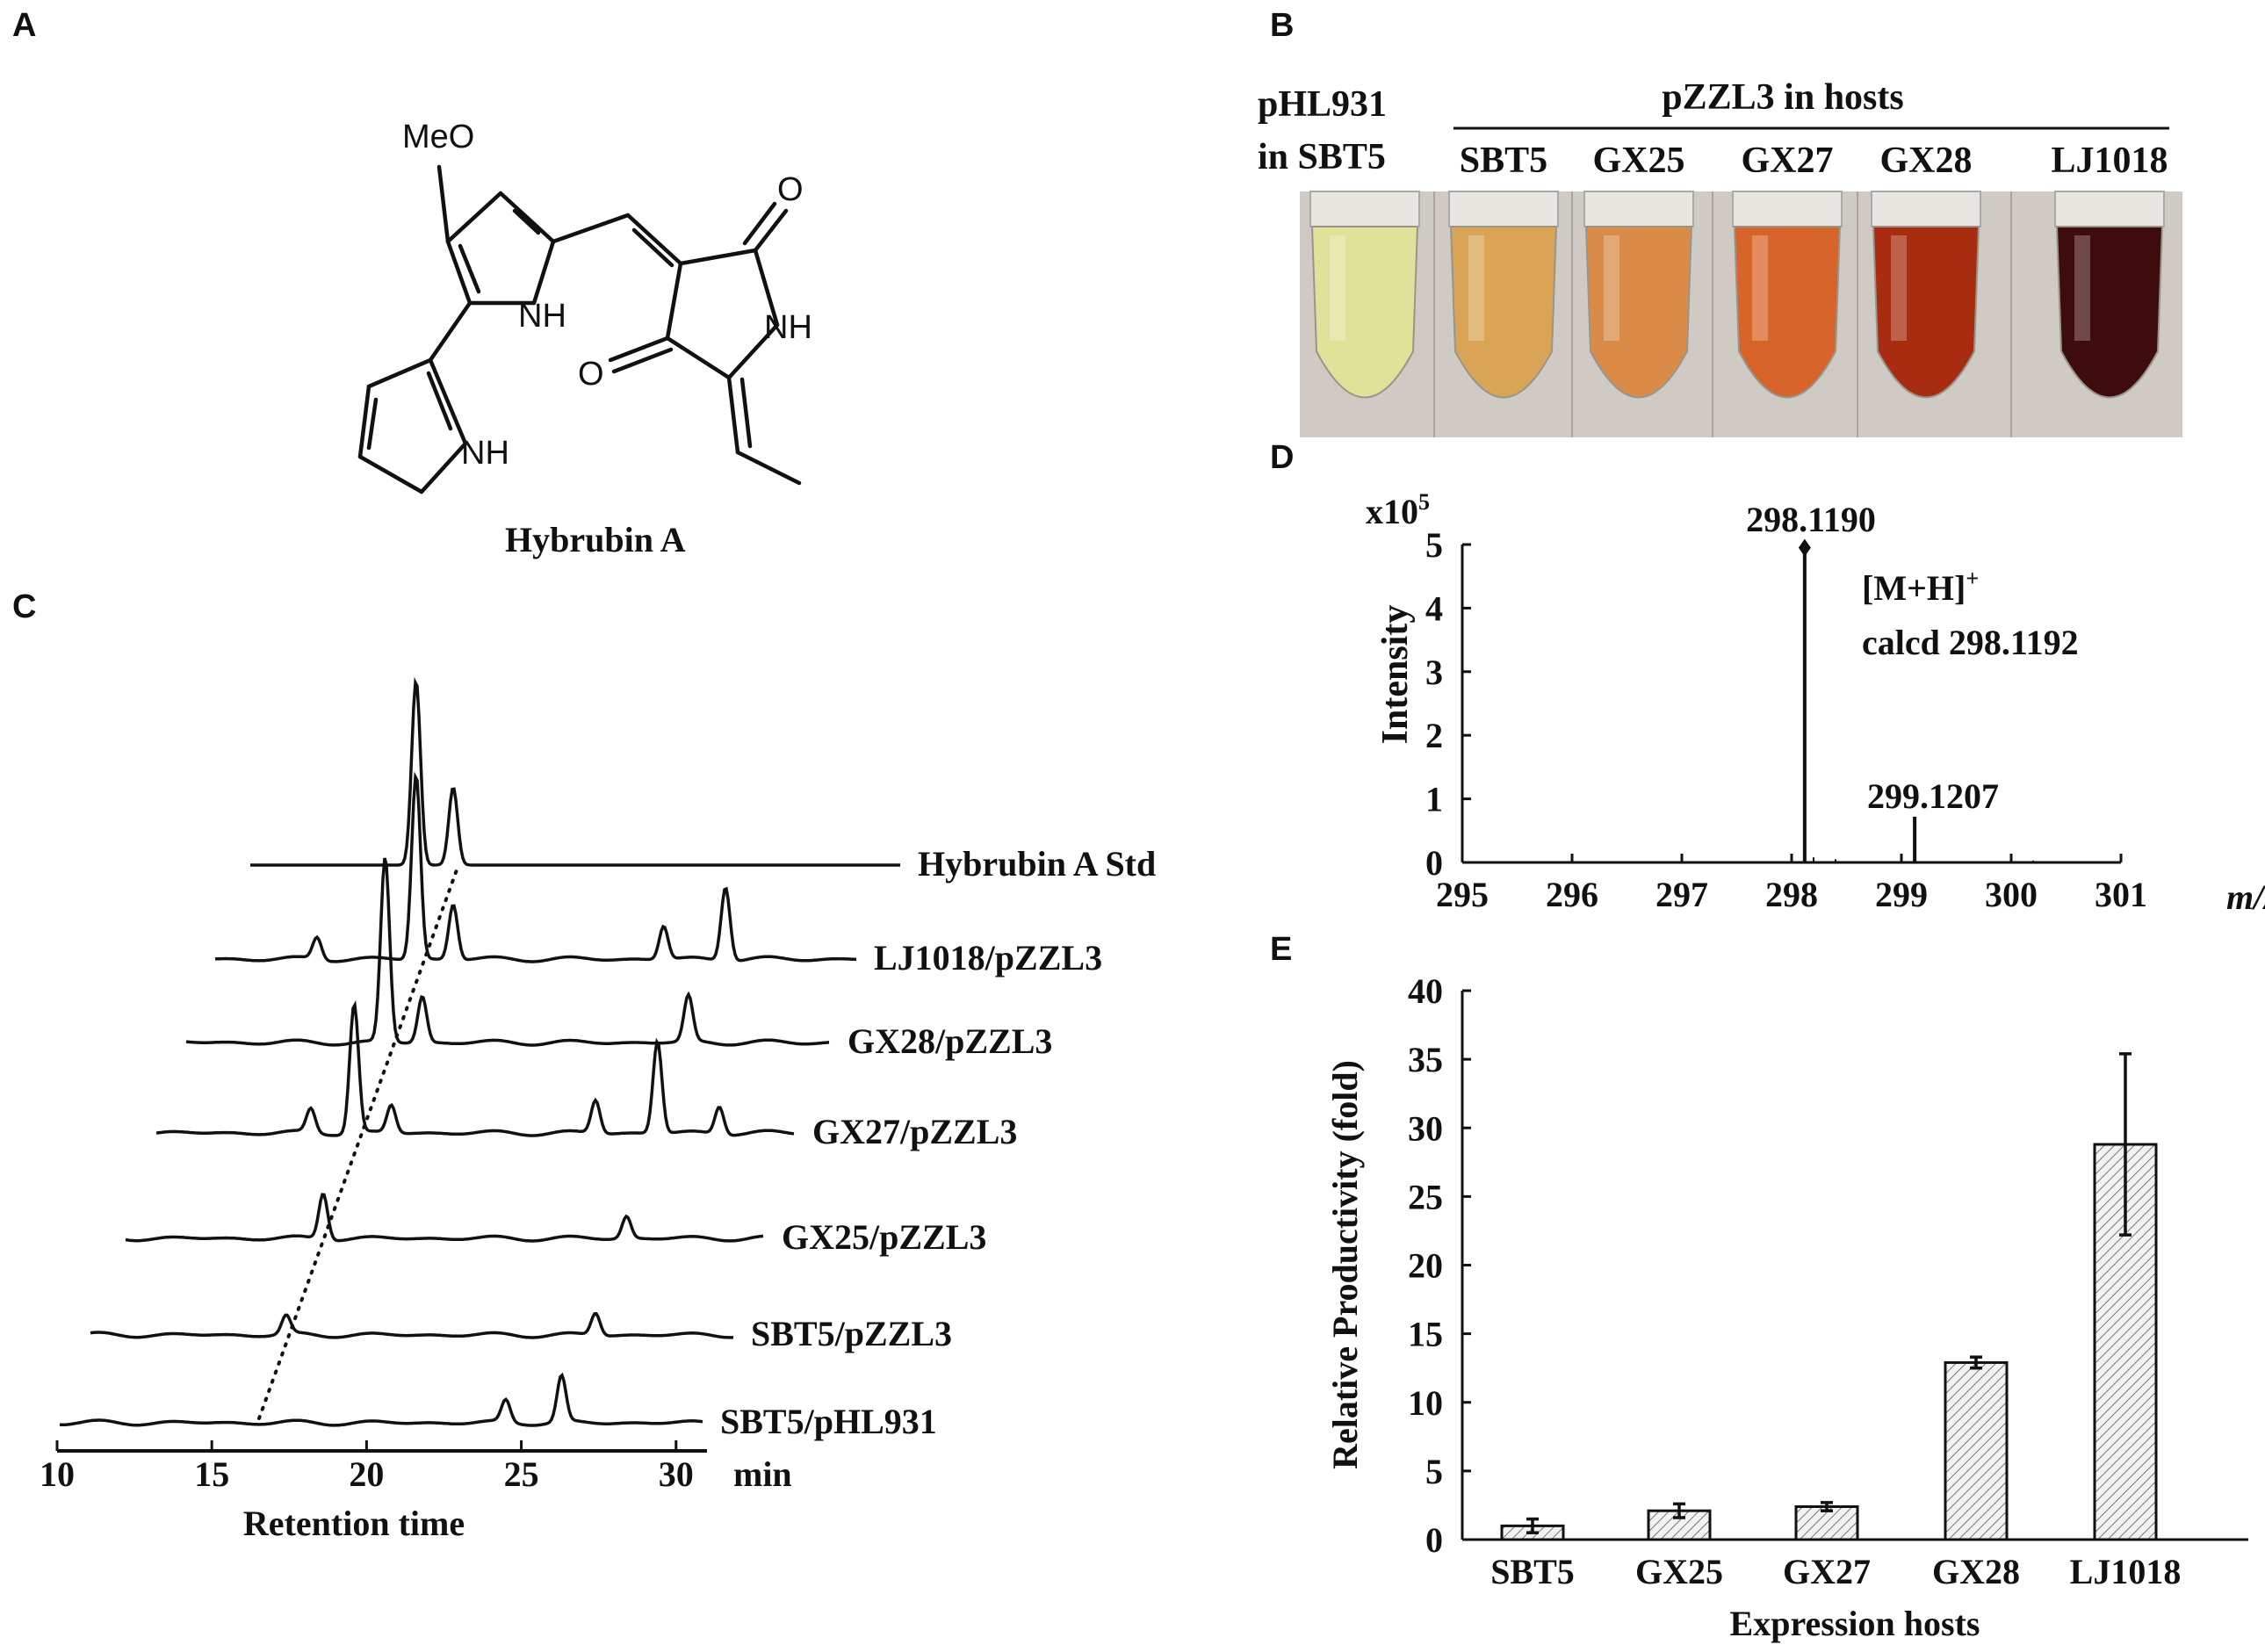 The image size is (2265, 1652). Describe the element at coordinates (1322, 157) in the screenshot. I see `control-label-line2: in SBT5` at that location.